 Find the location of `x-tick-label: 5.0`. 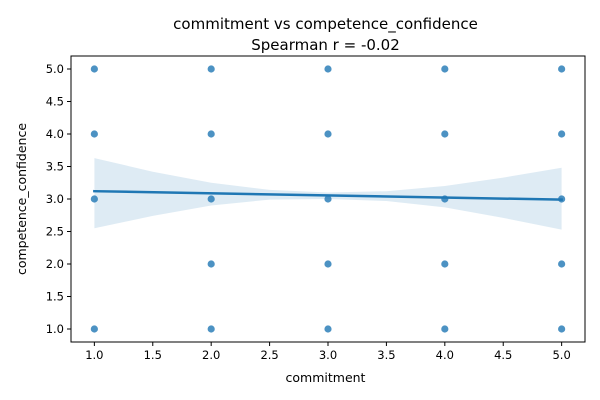

x-tick-label: 5.0 is located at coordinates (561, 355).